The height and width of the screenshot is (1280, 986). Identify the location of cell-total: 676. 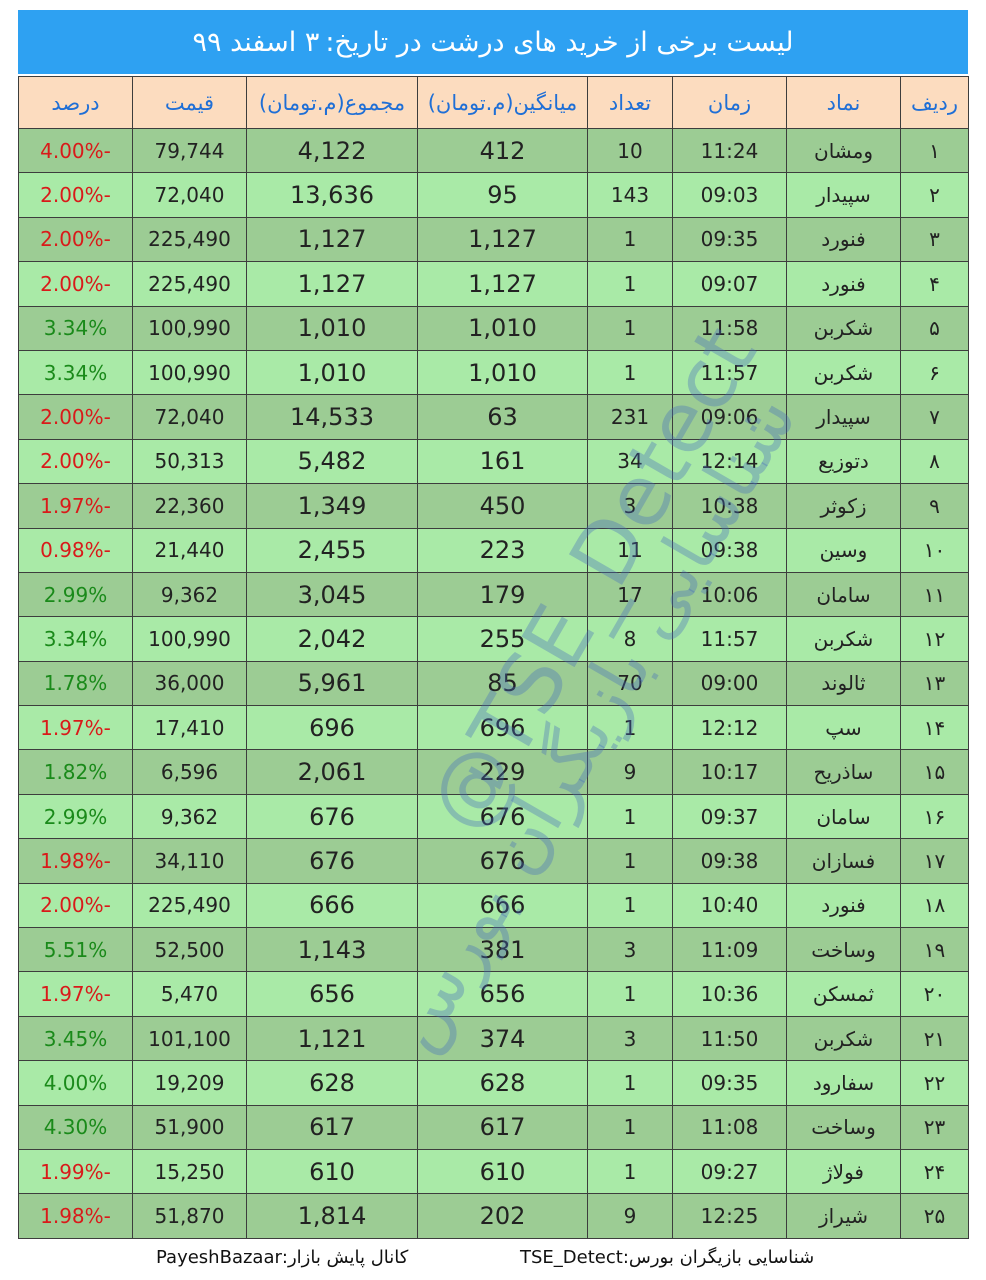
(332, 861).